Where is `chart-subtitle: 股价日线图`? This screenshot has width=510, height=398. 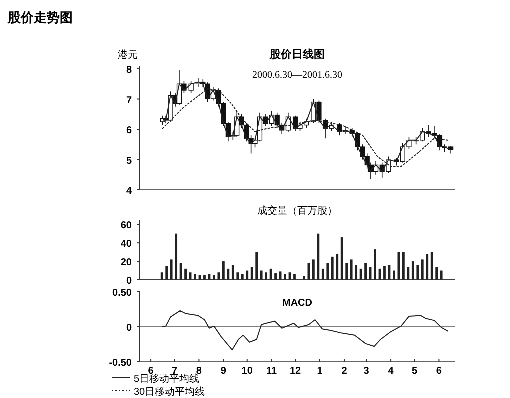 chart-subtitle: 股价日线图 is located at coordinates (297, 54).